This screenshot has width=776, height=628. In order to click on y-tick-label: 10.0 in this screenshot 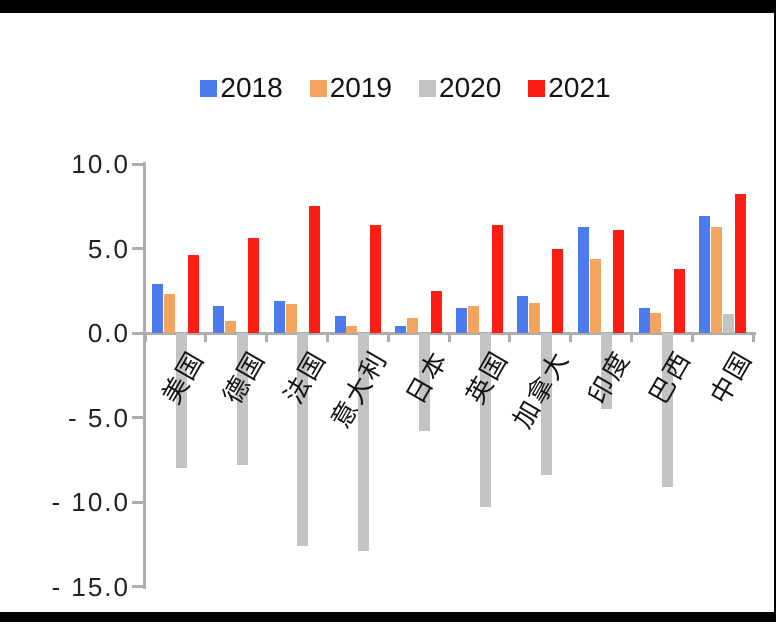, I will do `click(100, 164)`.